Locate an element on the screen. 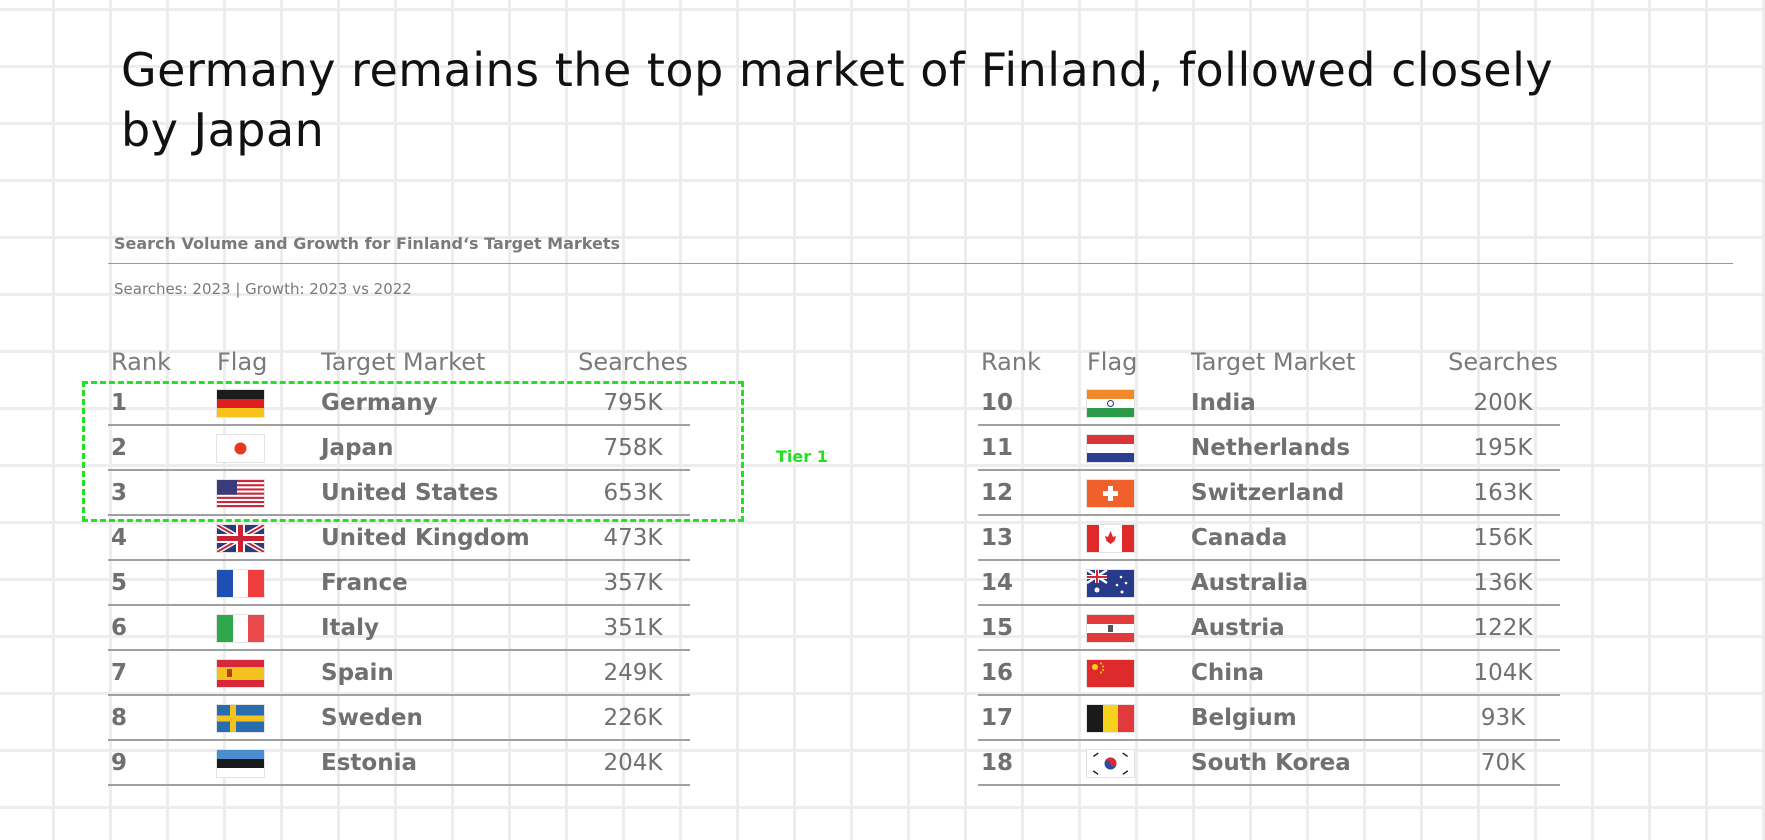  searches-cell: 104K is located at coordinates (1503, 673).